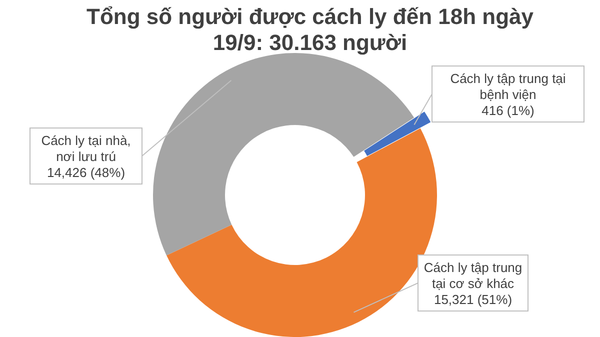 The image size is (600, 337). What do you see at coordinates (86, 148) in the screenshot?
I see `slice-label: Cách ly tại nhà, nơi lưu trú` at bounding box center [86, 148].